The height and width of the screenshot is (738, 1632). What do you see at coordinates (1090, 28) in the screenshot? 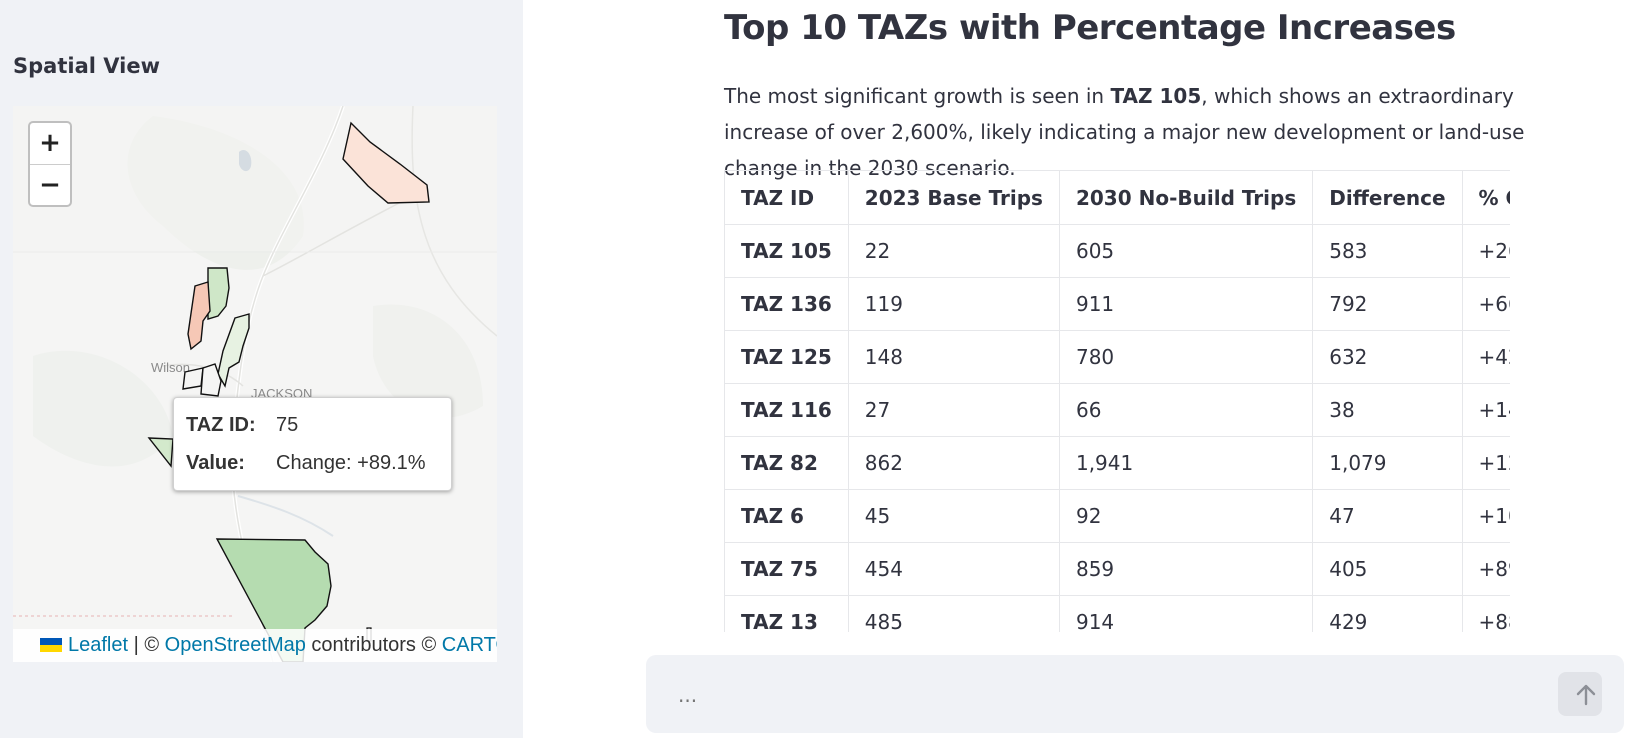
I see `page-title: Top 10 TAZs with Percentage Increases` at bounding box center [1090, 28].